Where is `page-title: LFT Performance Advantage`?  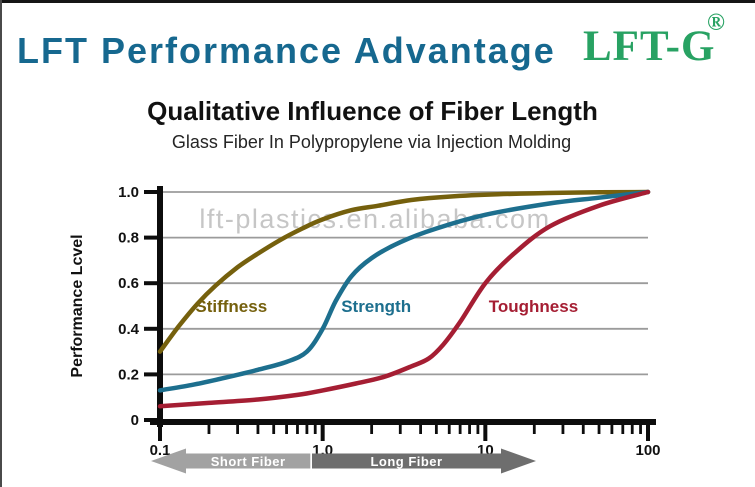 page-title: LFT Performance Advantage is located at coordinates (286, 50).